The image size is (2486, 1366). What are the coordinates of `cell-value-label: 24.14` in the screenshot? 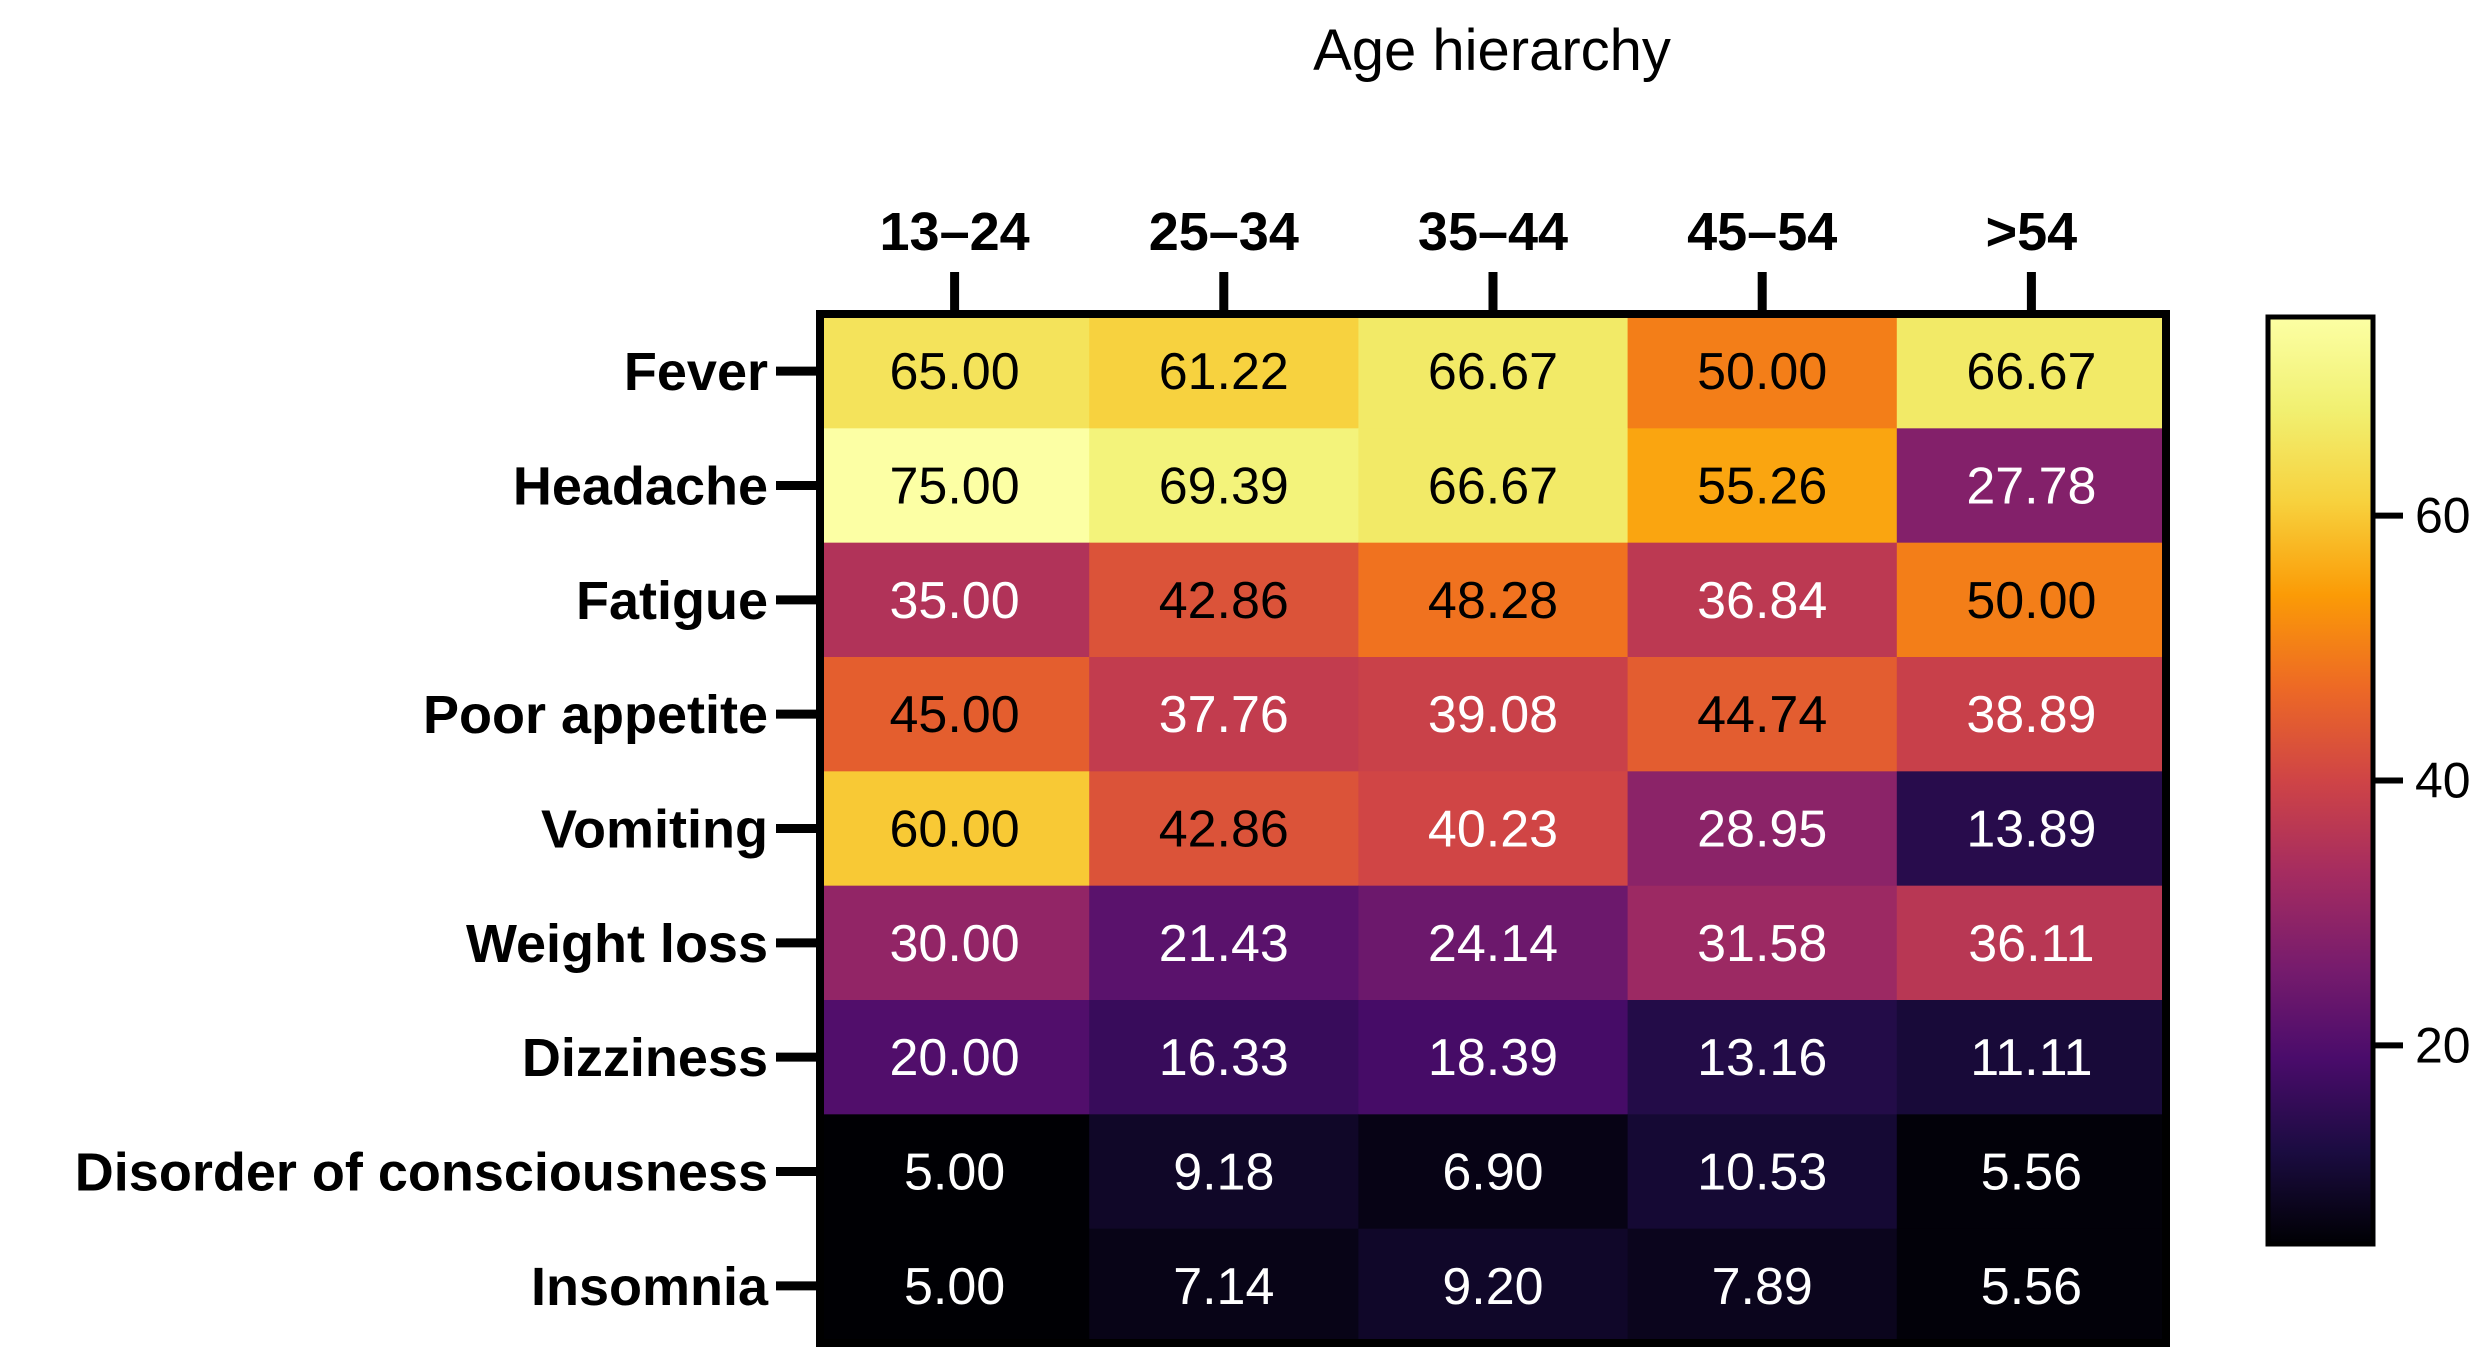 It's located at (1493, 944).